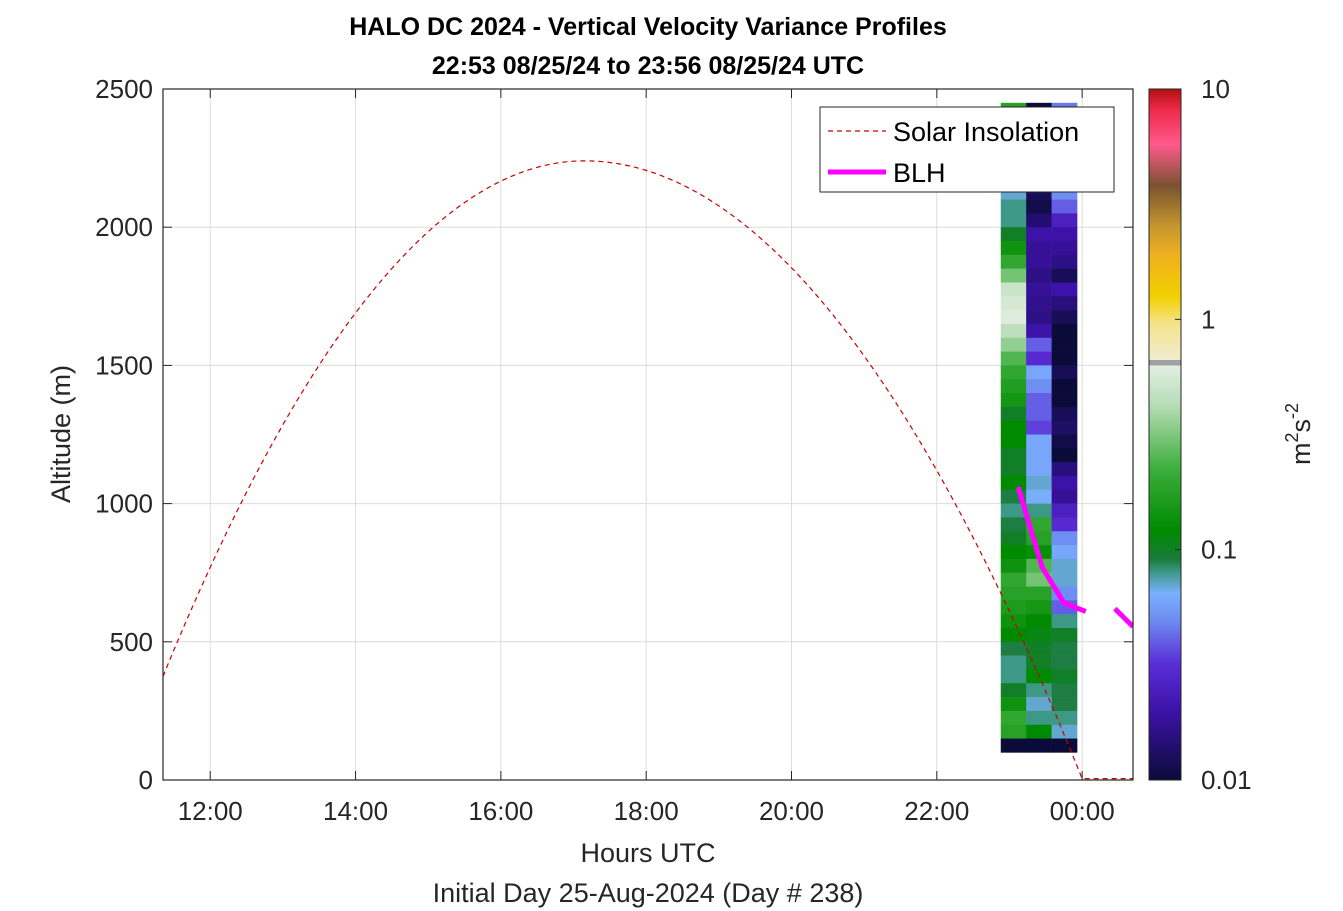 This screenshot has height=911, width=1343. Describe the element at coordinates (1226, 780) in the screenshot. I see `colorbar-tick-label: 0.01` at that location.